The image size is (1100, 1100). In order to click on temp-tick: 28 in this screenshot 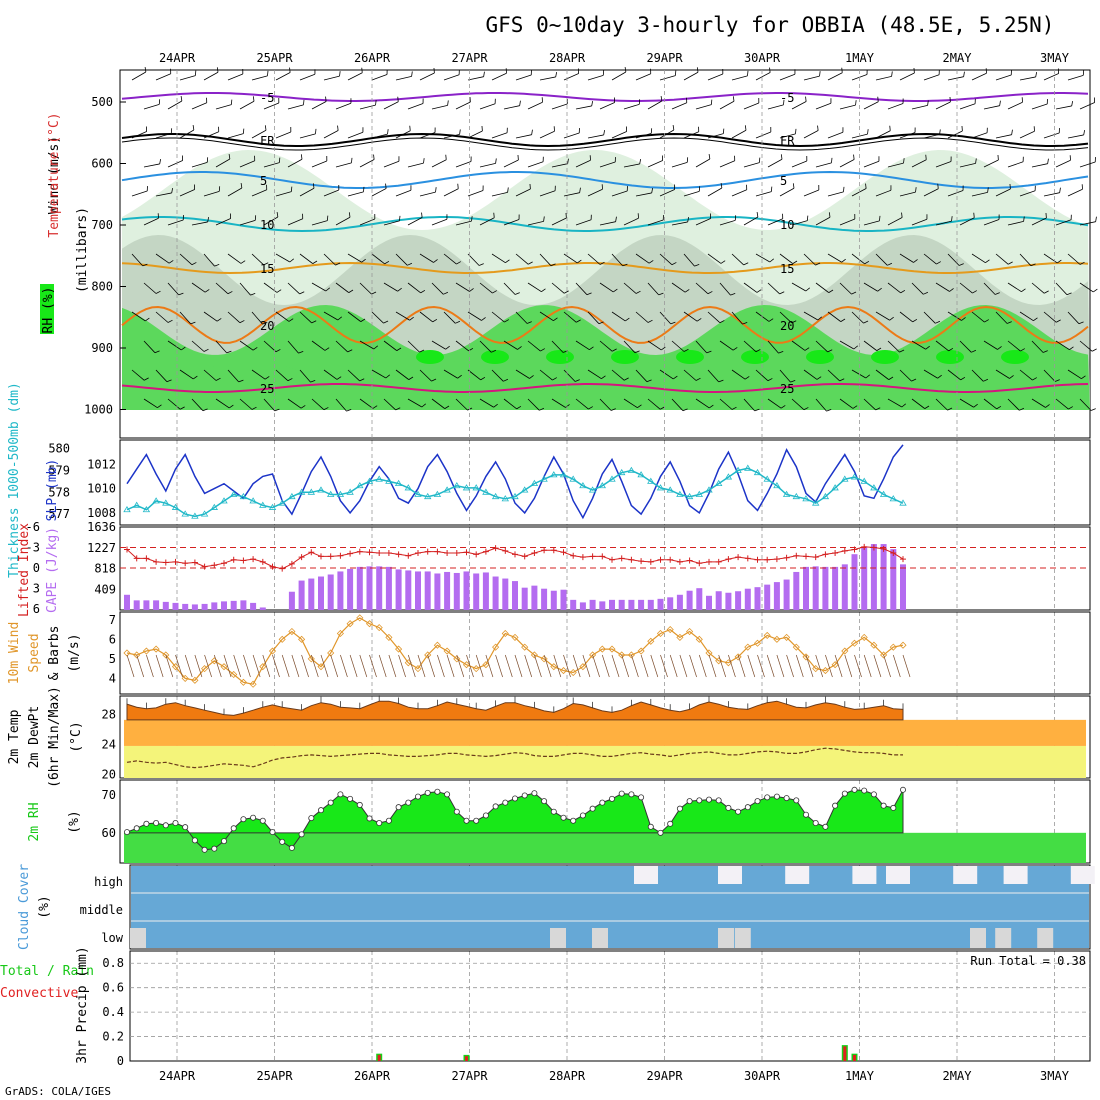, I will do `click(109, 715)`.